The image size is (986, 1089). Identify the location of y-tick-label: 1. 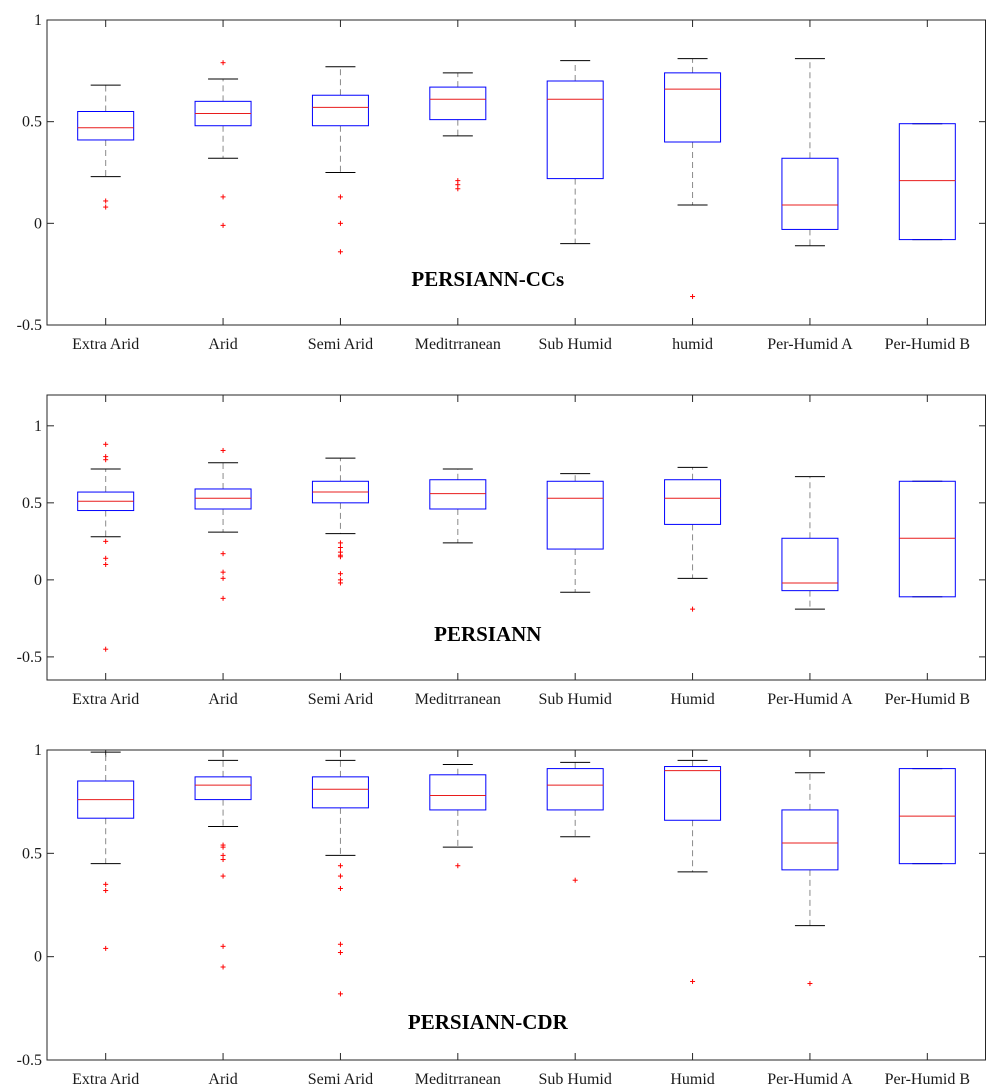
(38, 750).